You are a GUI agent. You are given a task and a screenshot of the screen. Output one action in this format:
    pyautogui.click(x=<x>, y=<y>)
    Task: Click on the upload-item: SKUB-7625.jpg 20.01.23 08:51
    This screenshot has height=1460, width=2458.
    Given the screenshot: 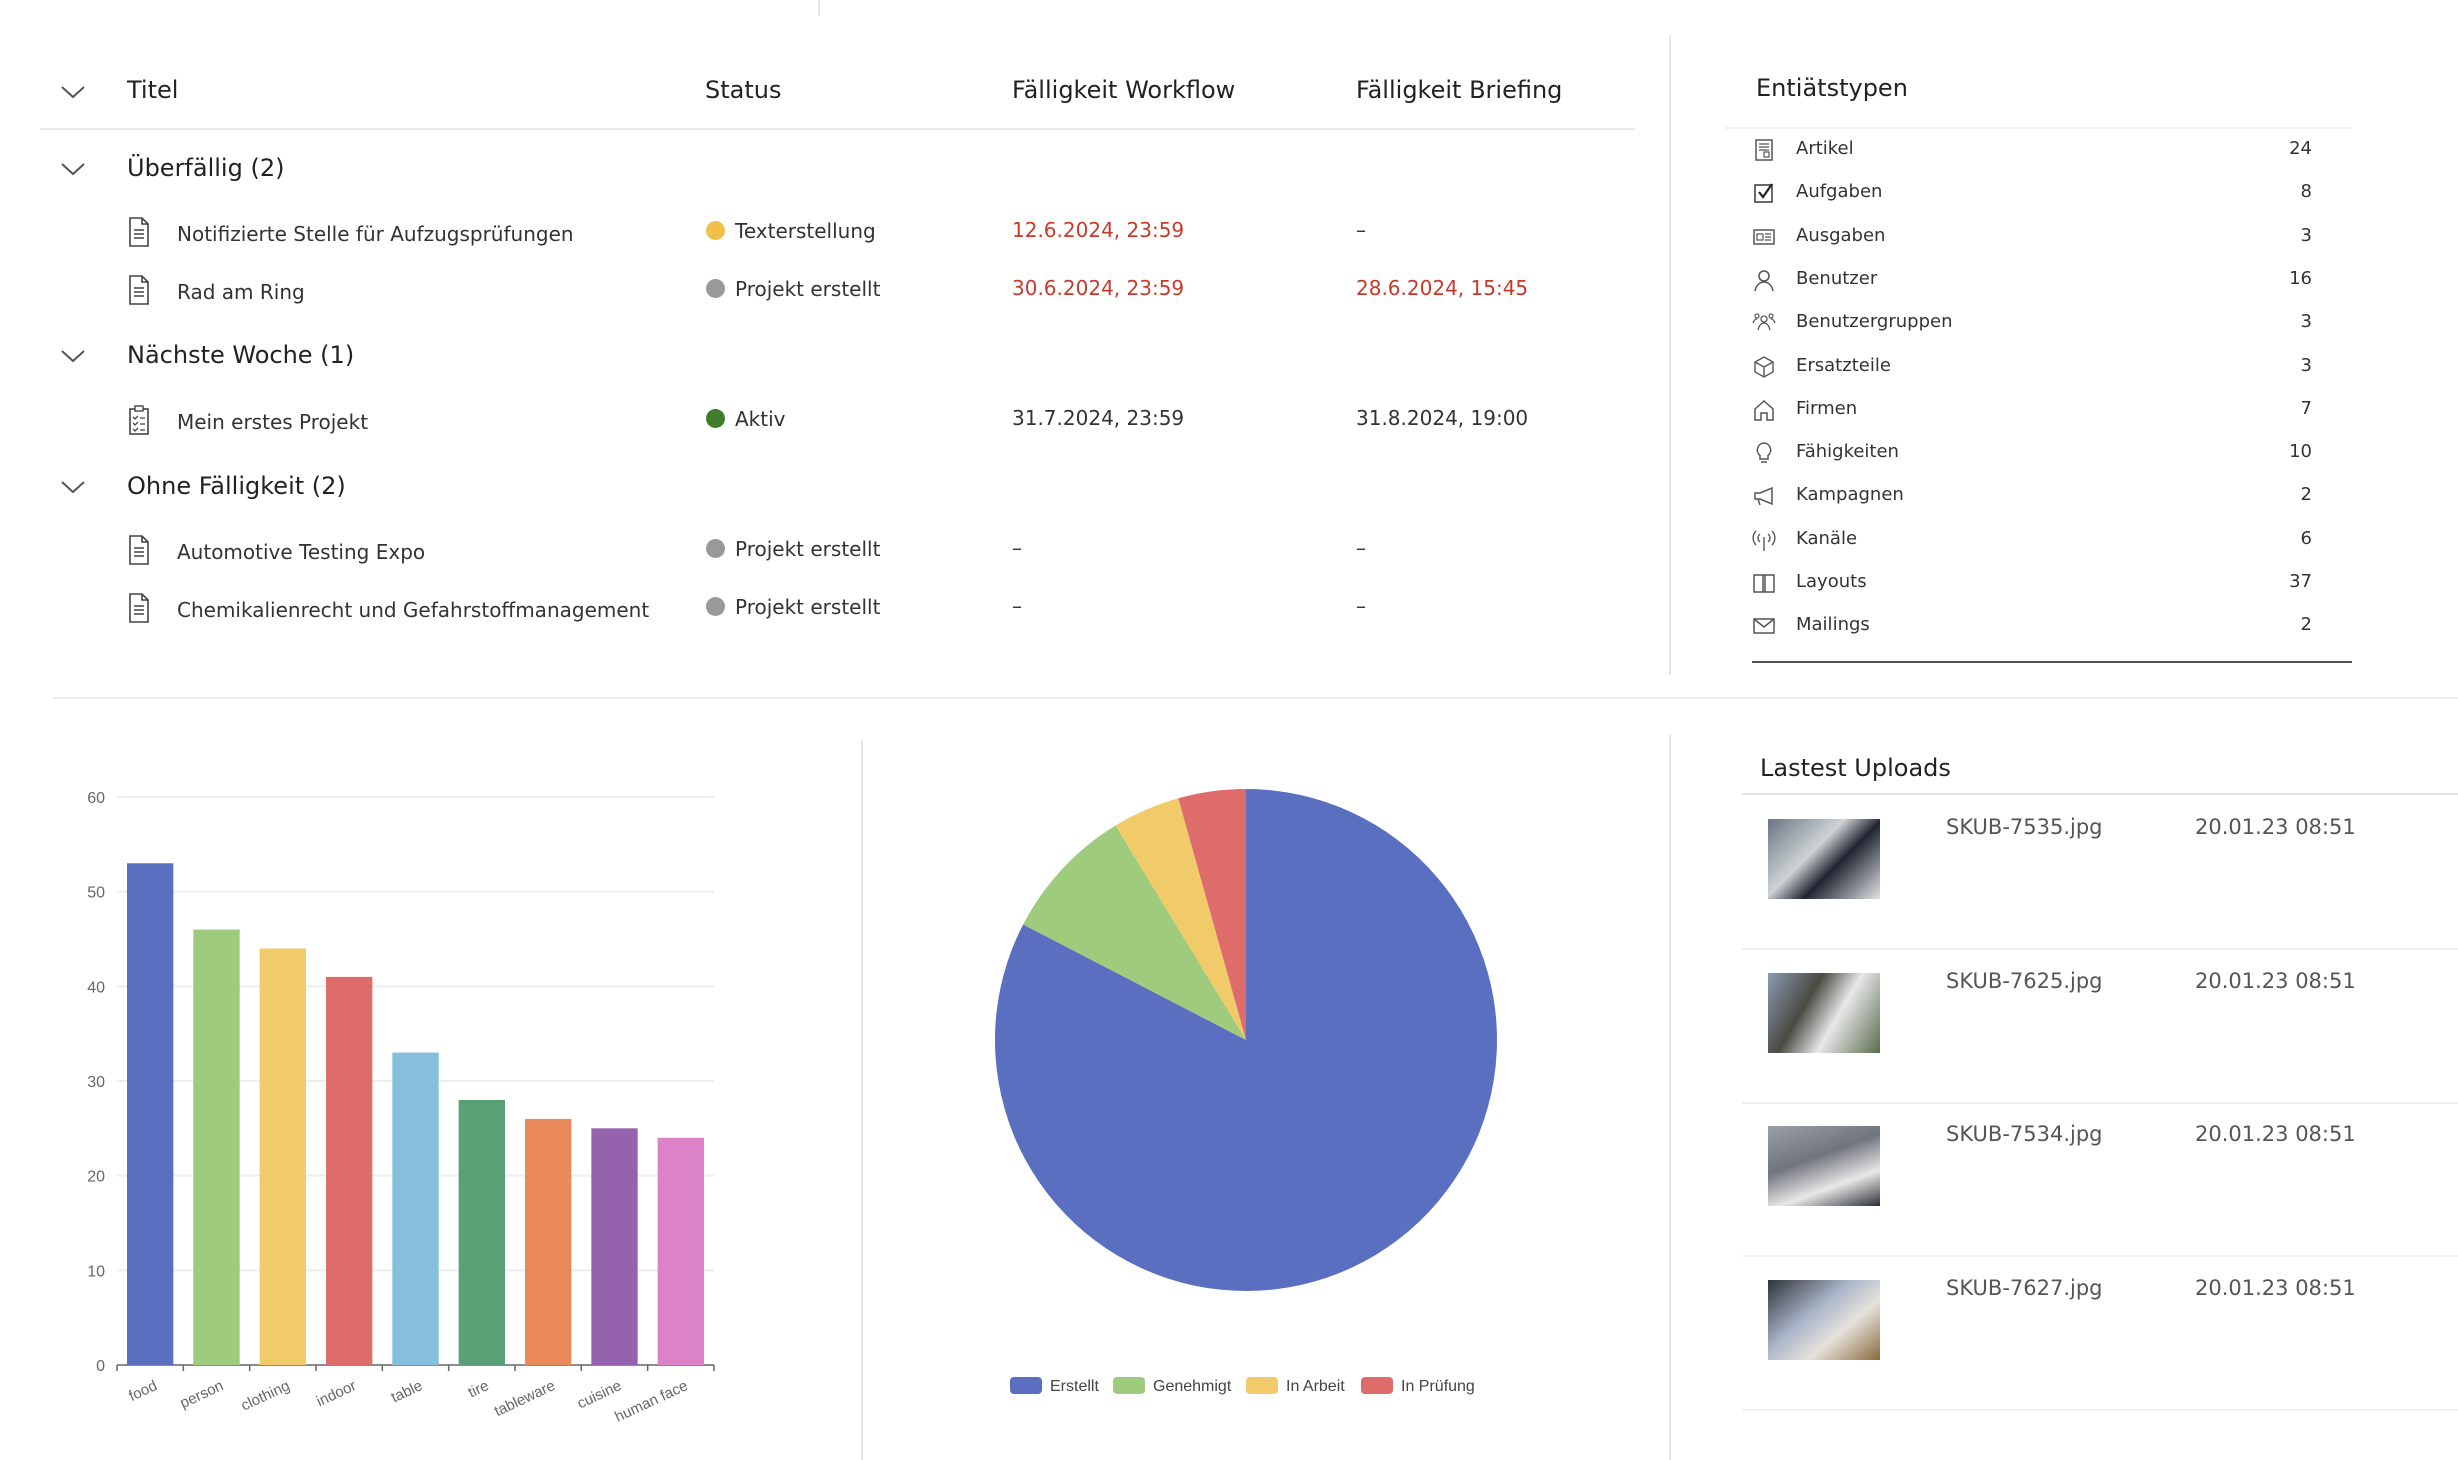 What is the action you would take?
    pyautogui.click(x=2100, y=1026)
    